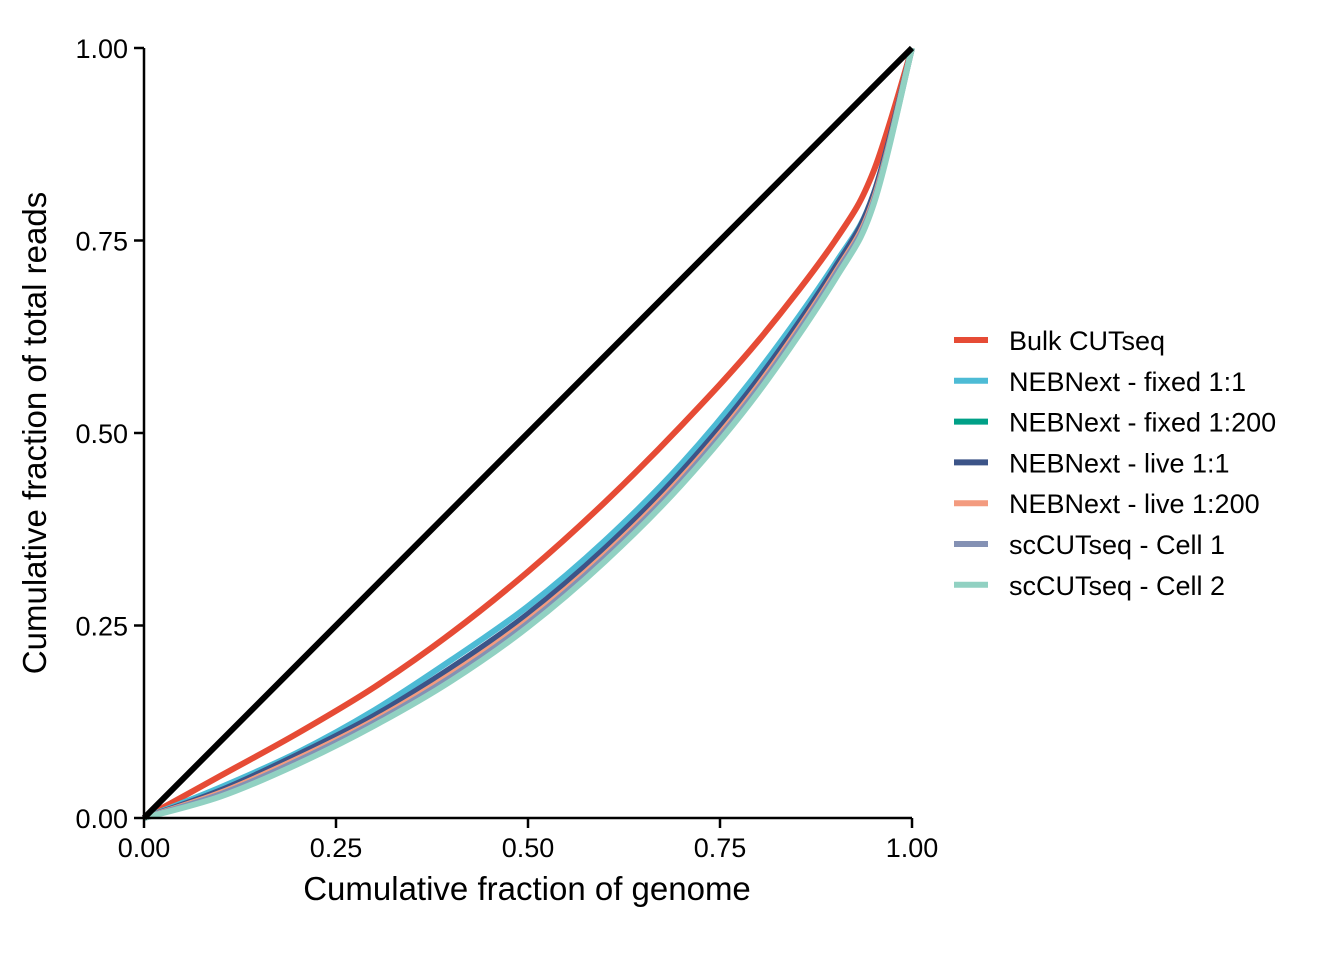  What do you see at coordinates (34, 433) in the screenshot?
I see `y-axis-title: Cumulative fraction of total reads` at bounding box center [34, 433].